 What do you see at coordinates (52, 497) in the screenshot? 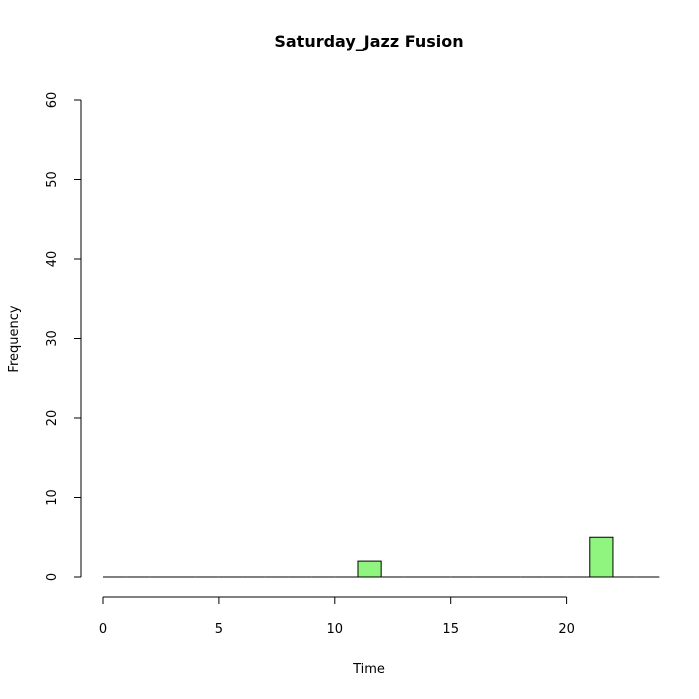
I see `y-tick-label: 10` at bounding box center [52, 497].